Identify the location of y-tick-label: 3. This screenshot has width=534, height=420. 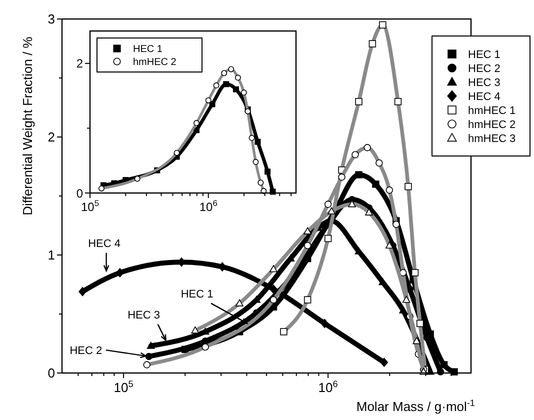
(51, 19).